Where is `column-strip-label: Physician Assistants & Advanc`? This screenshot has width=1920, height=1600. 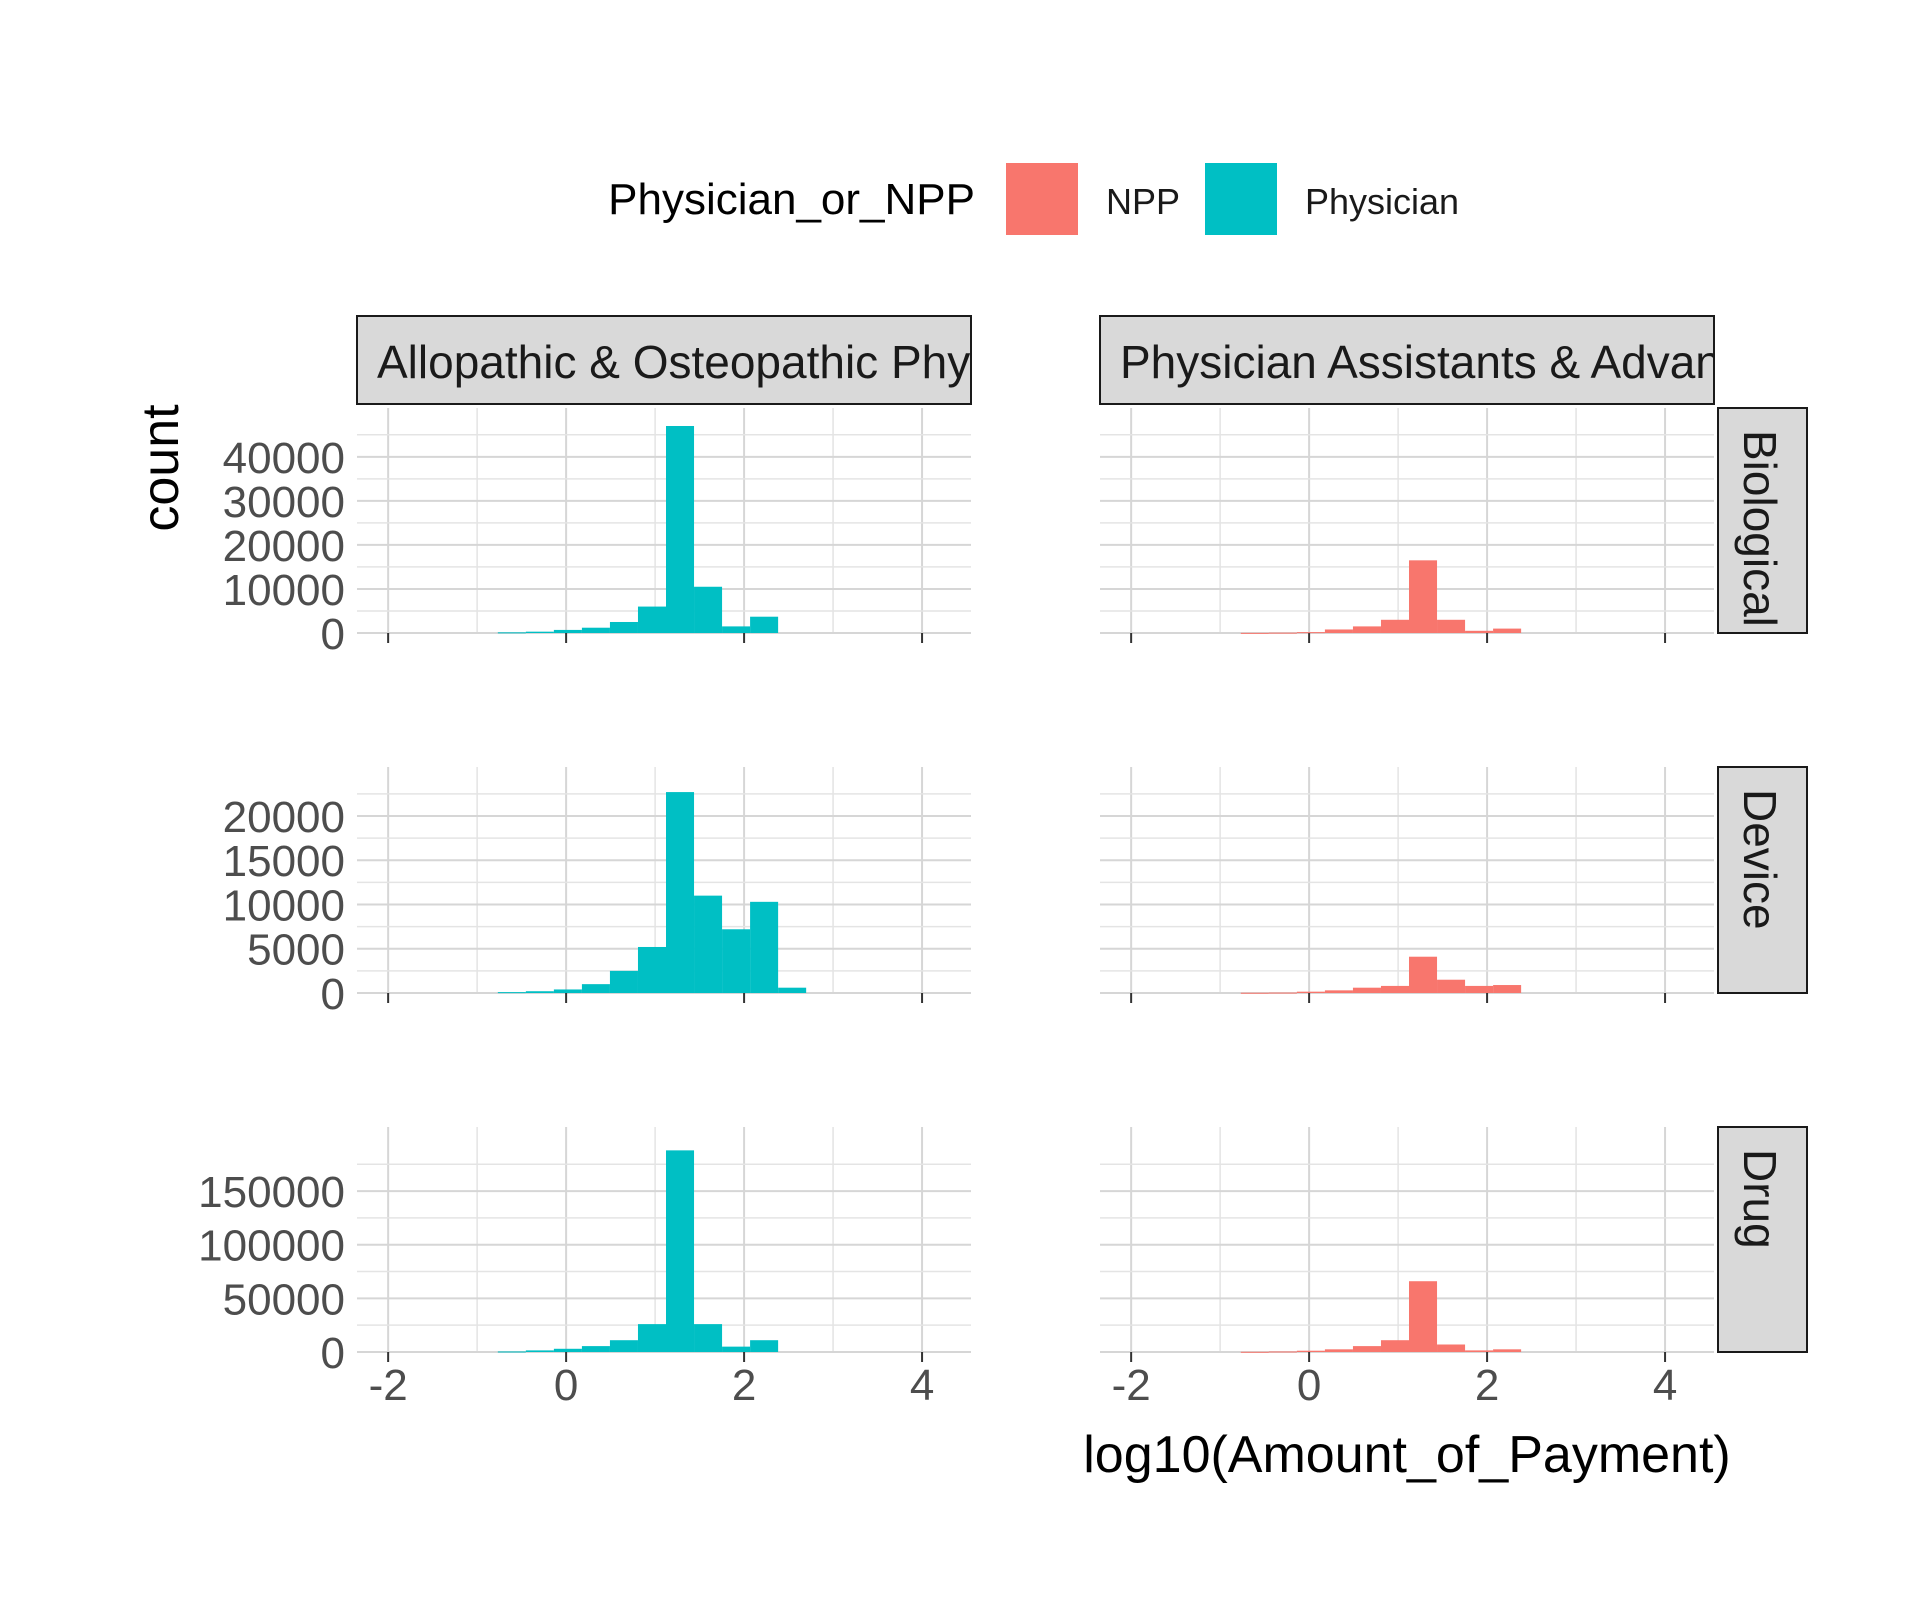
column-strip-label: Physician Assistants & Advanc is located at coordinates (1432, 362).